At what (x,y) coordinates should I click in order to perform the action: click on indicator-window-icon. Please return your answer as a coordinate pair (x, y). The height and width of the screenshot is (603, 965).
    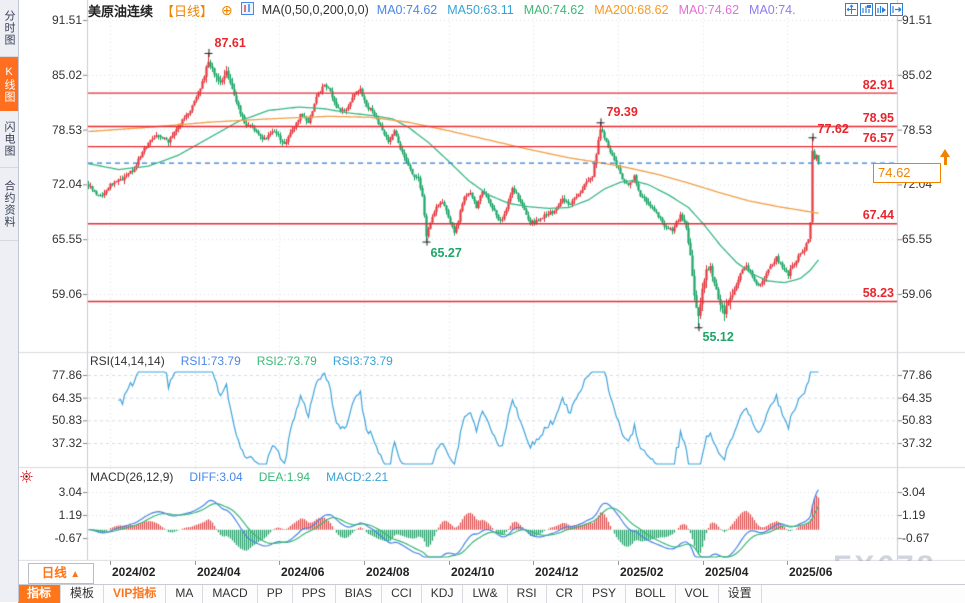
    Looking at the image, I should click on (866, 9).